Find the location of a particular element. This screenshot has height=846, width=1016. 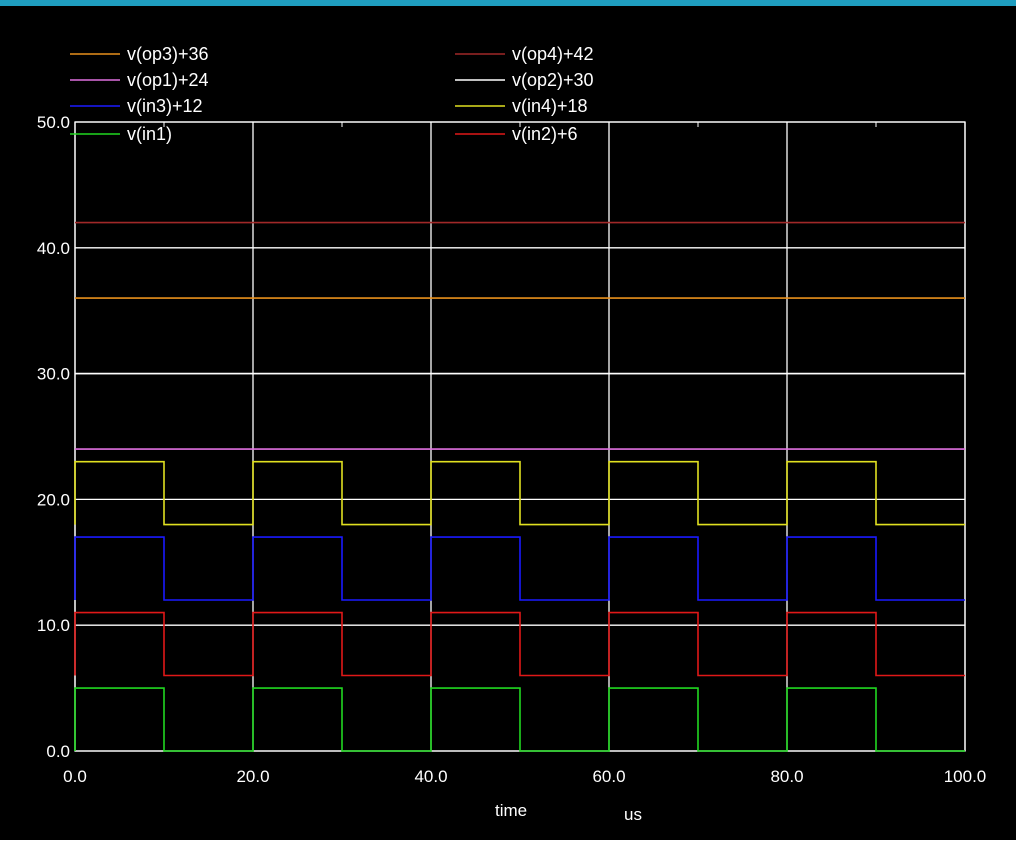

x-tick-label: 80.0 is located at coordinates (786, 776).